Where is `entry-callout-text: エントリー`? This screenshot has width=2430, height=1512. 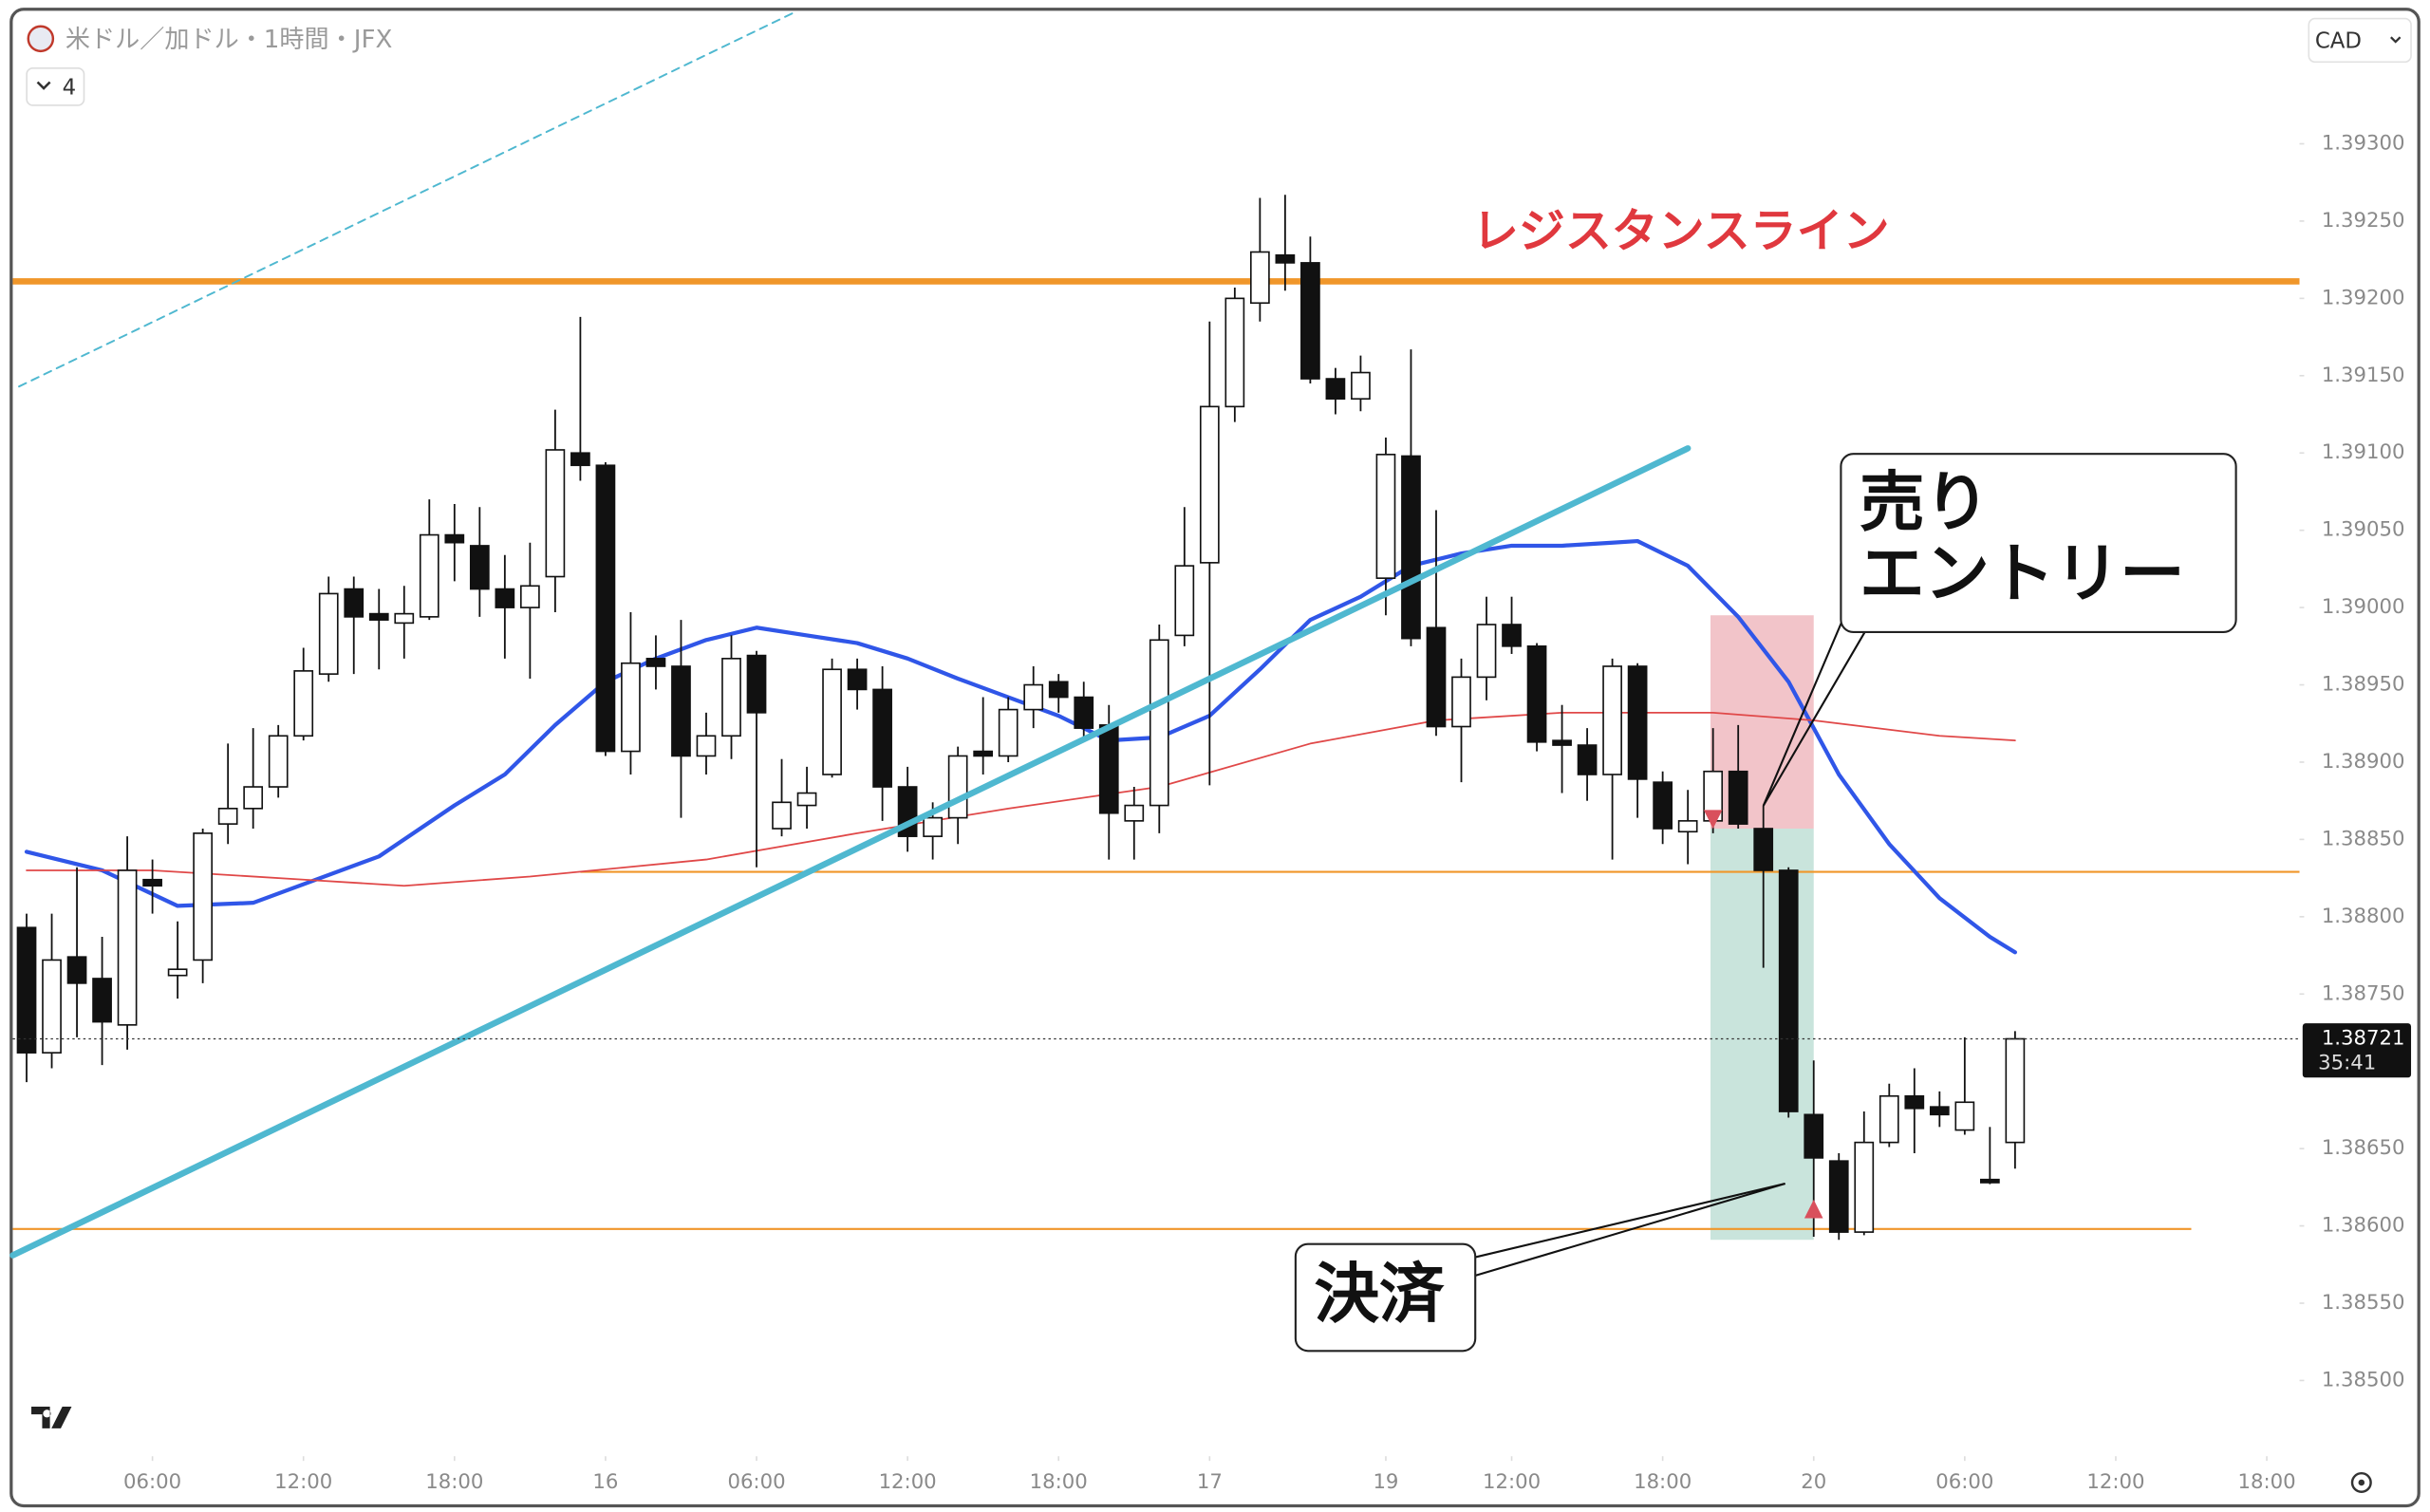
entry-callout-text: エントリー is located at coordinates (2023, 574).